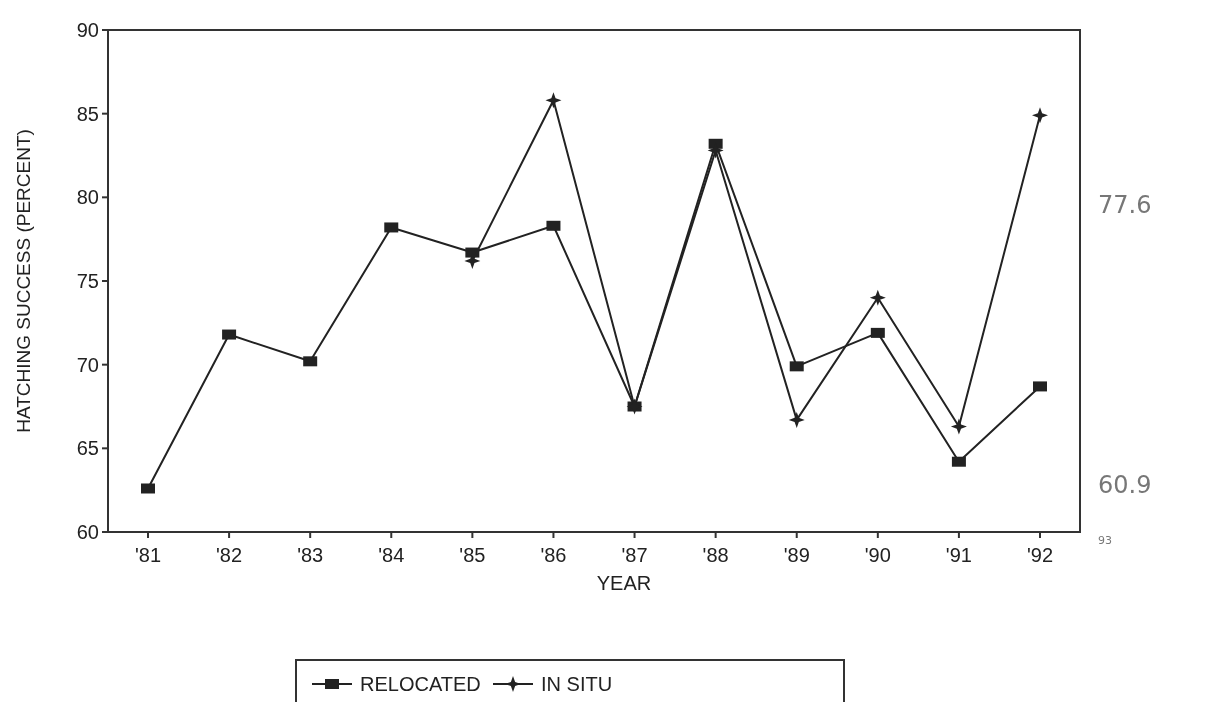 The width and height of the screenshot is (1216, 702). Describe the element at coordinates (420, 684) in the screenshot. I see `legend-label: RELOCATED` at that location.